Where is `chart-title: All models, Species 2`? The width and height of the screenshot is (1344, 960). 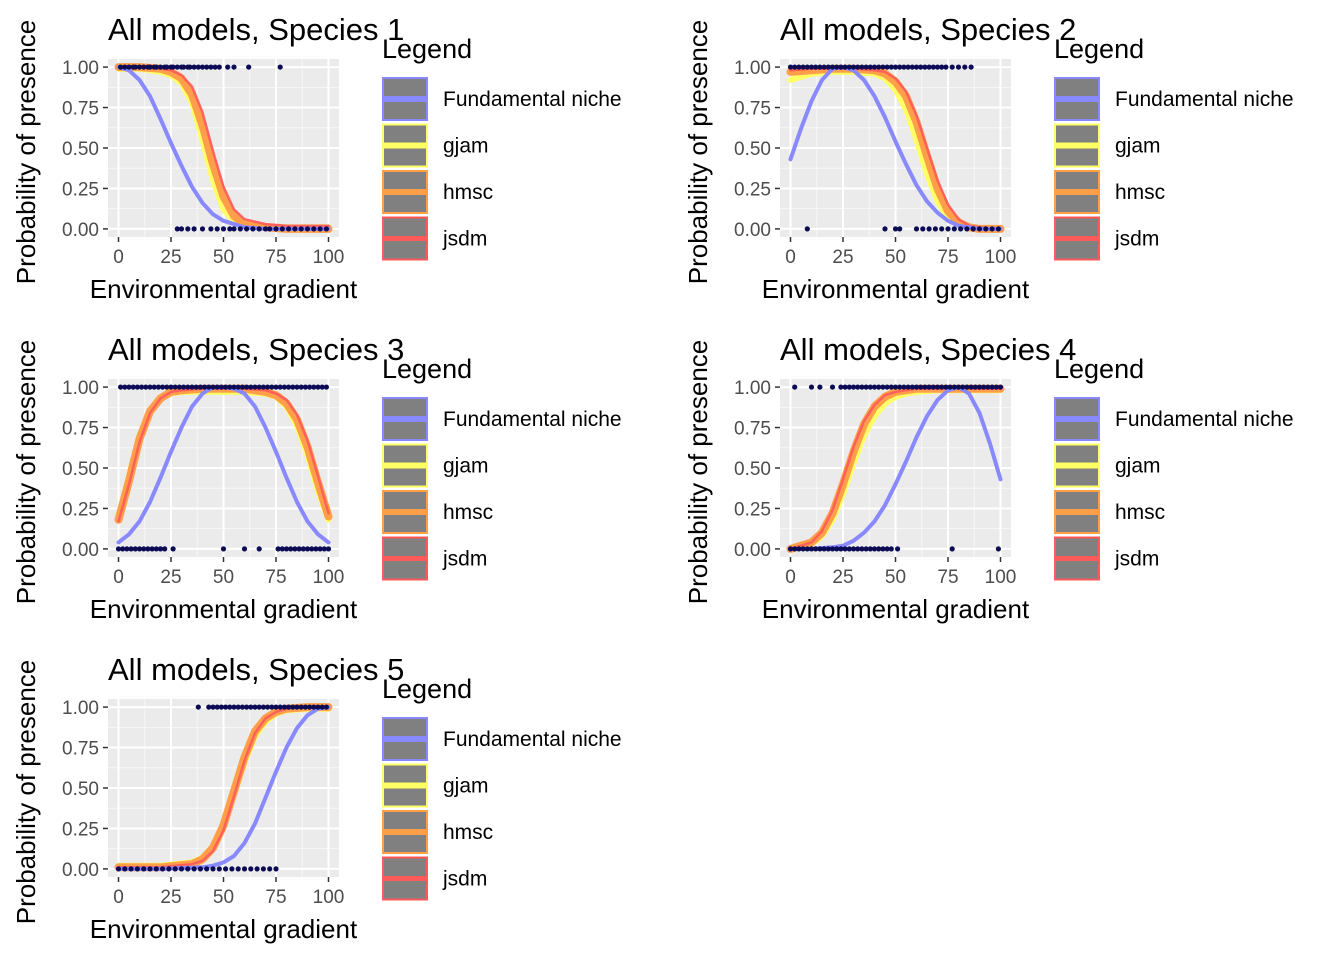
chart-title: All models, Species 2 is located at coordinates (928, 29).